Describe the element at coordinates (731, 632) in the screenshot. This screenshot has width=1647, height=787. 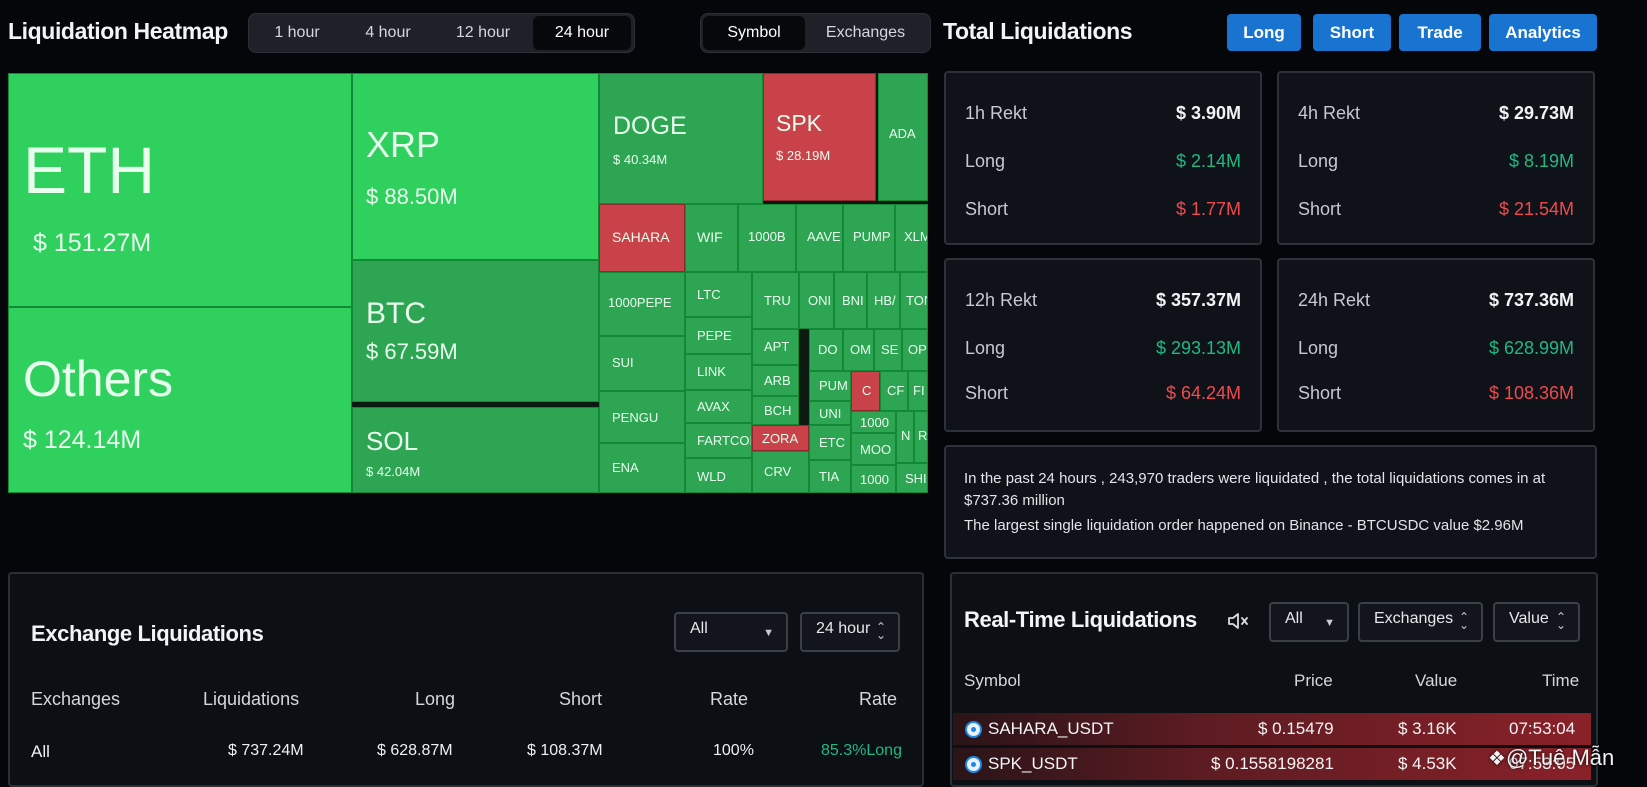
I see `exchange-filter-select: All ▼` at that location.